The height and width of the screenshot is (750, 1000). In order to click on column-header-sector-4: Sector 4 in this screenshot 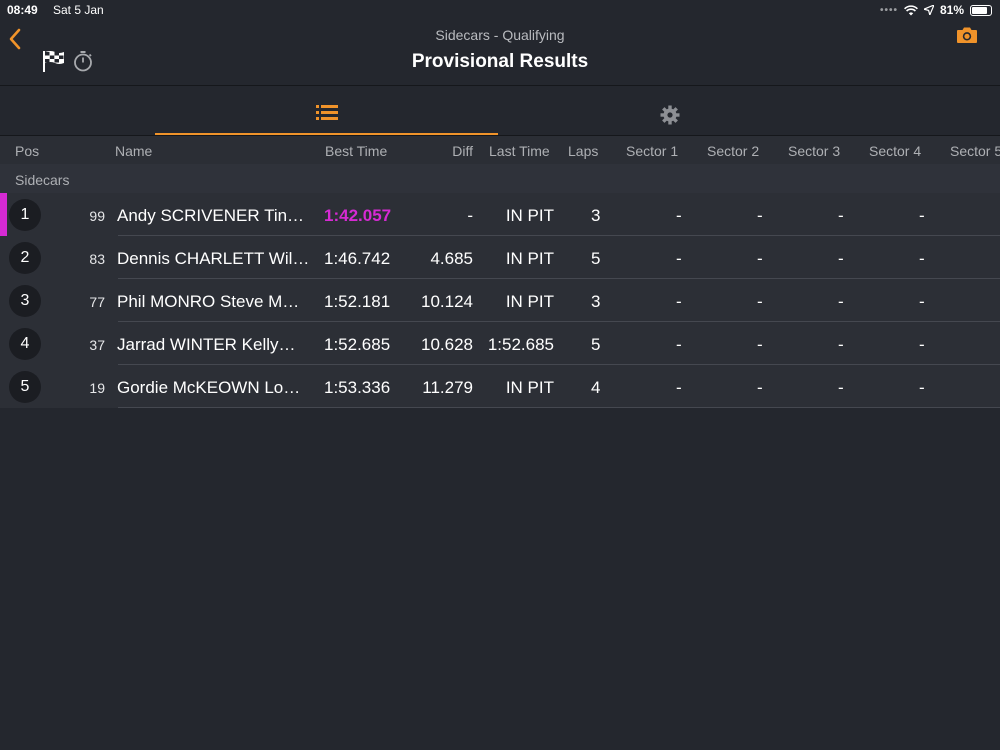, I will do `click(895, 151)`.